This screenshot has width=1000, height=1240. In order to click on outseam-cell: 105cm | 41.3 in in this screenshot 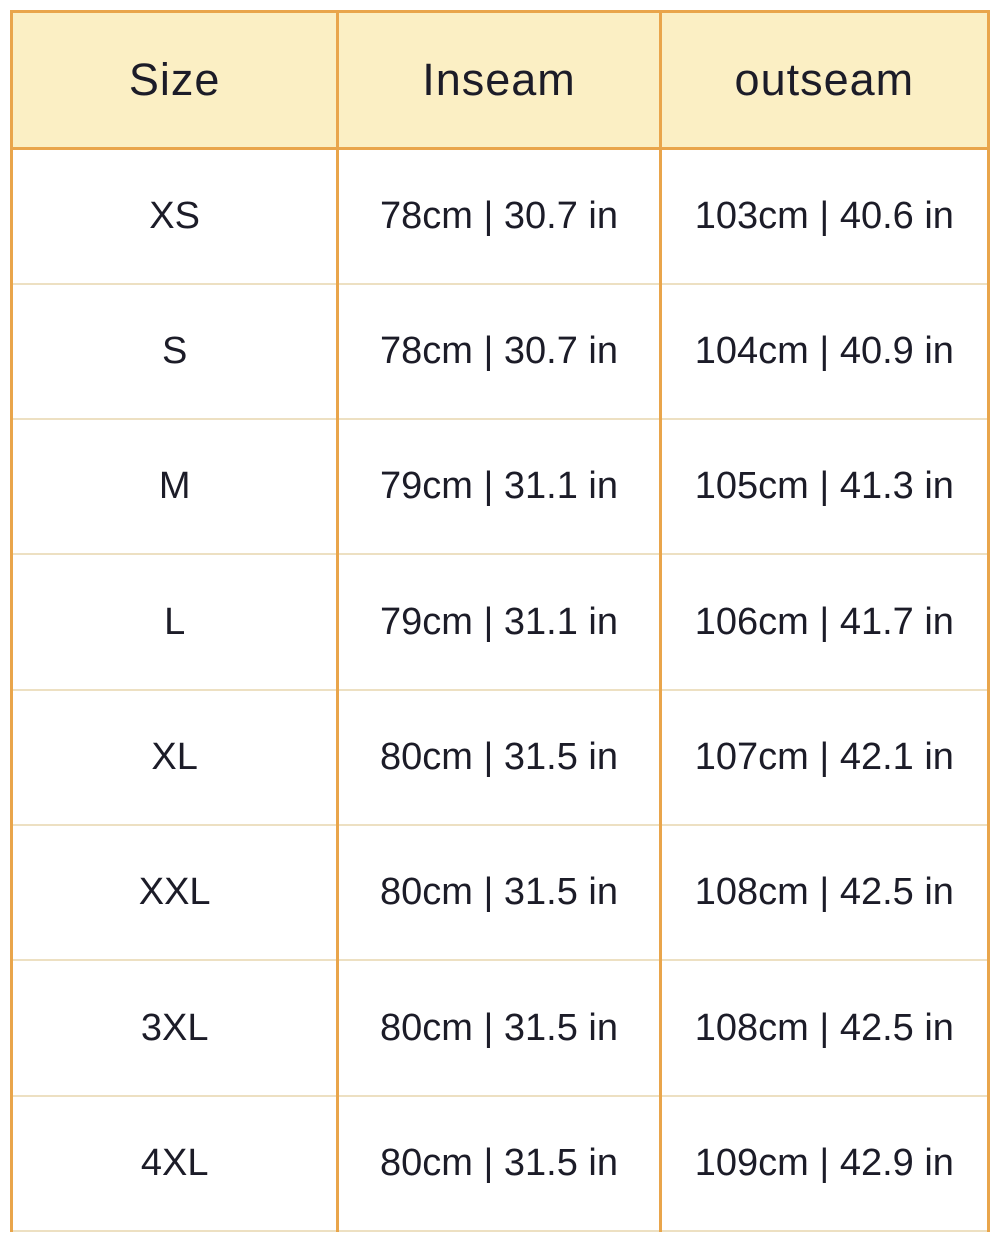, I will do `click(823, 487)`.